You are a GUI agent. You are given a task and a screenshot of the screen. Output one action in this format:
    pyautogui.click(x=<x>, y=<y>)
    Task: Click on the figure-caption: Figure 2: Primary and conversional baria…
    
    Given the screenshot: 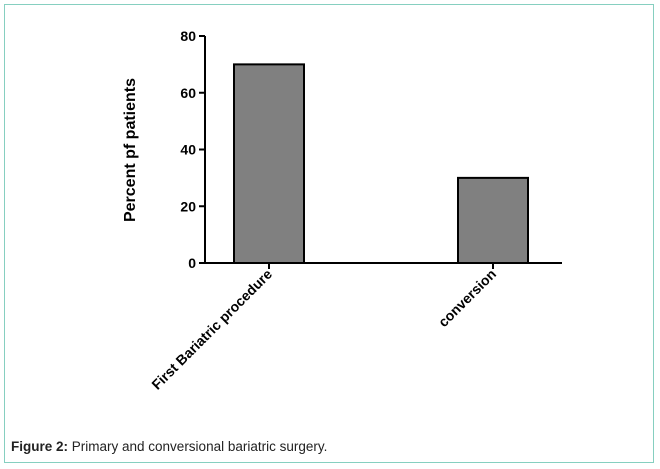 What is the action you would take?
    pyautogui.click(x=169, y=446)
    